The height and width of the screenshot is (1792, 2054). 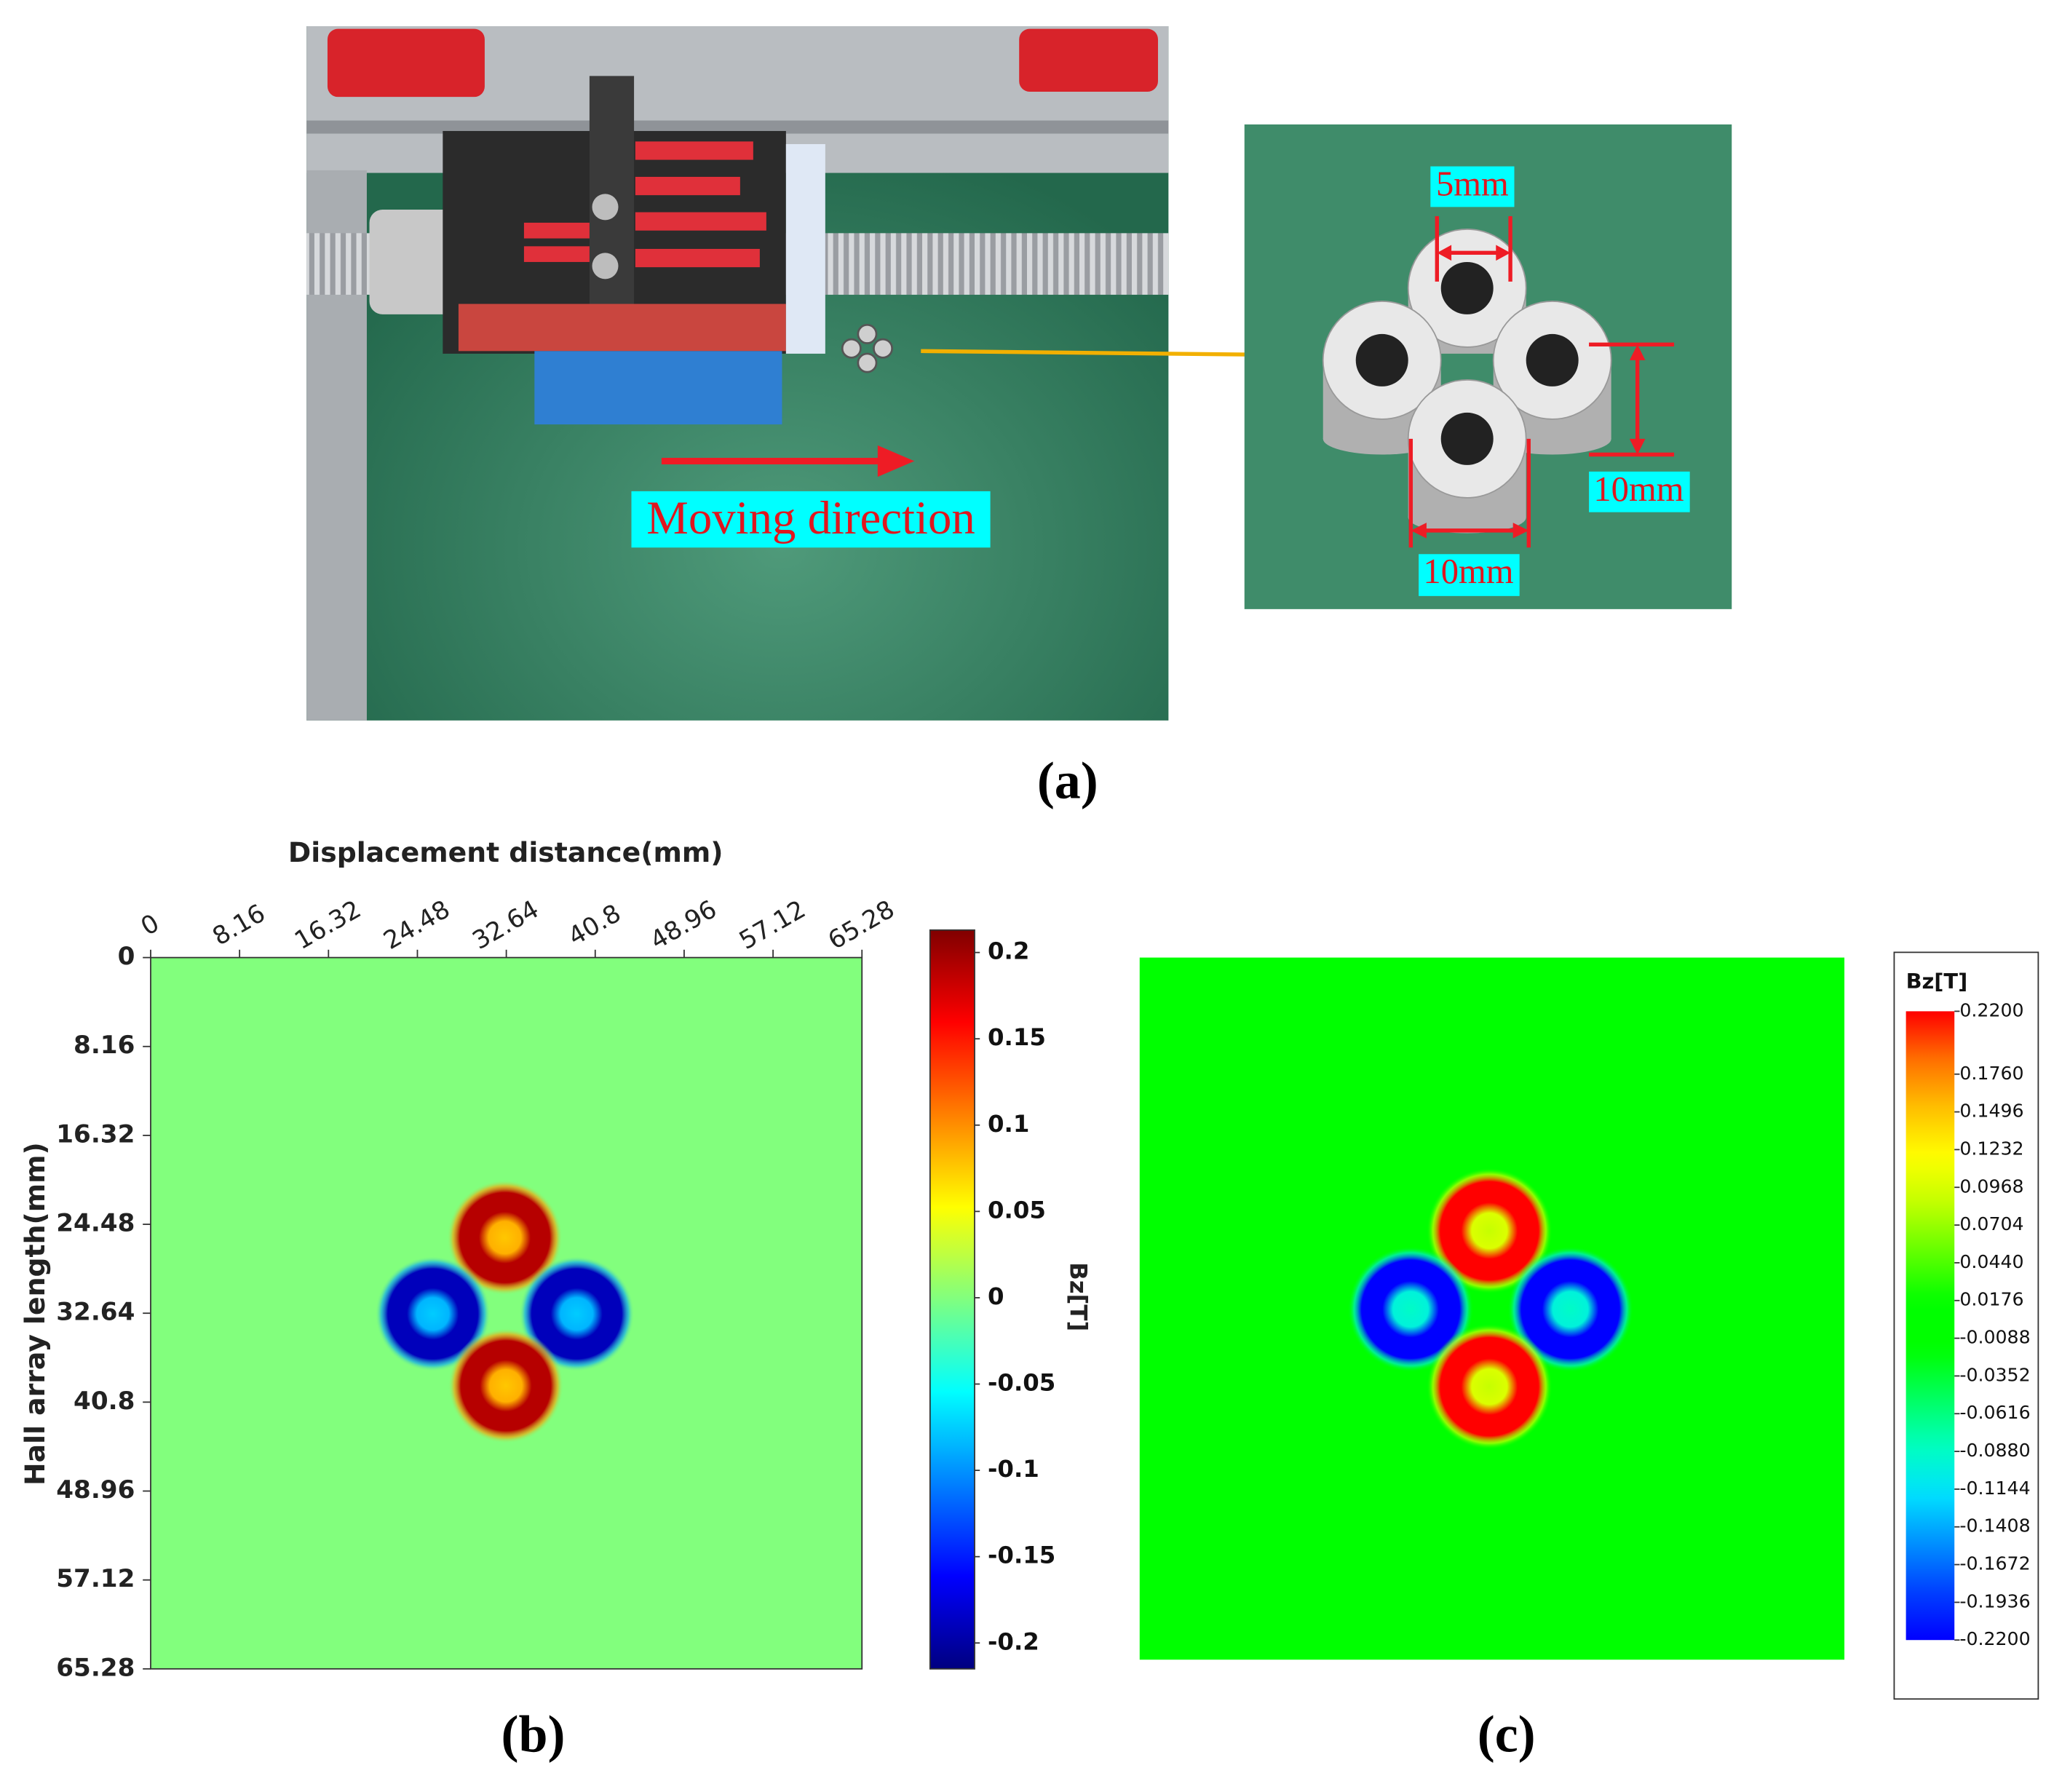 What do you see at coordinates (533, 1735) in the screenshot?
I see `caption: (b)` at bounding box center [533, 1735].